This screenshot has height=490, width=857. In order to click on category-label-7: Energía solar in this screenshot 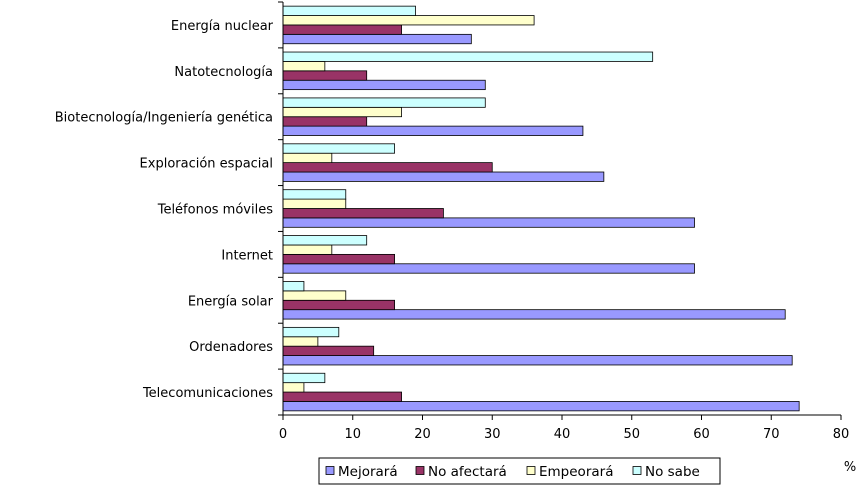, I will do `click(231, 301)`.